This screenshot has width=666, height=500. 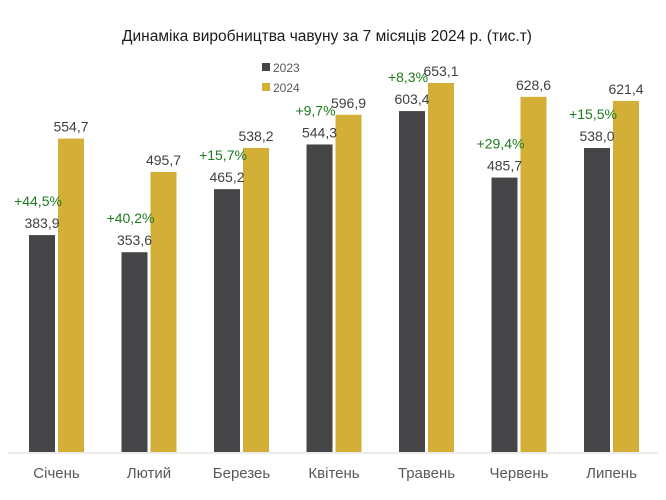 I want to click on data-label-2024: 653,1, so click(x=440, y=71).